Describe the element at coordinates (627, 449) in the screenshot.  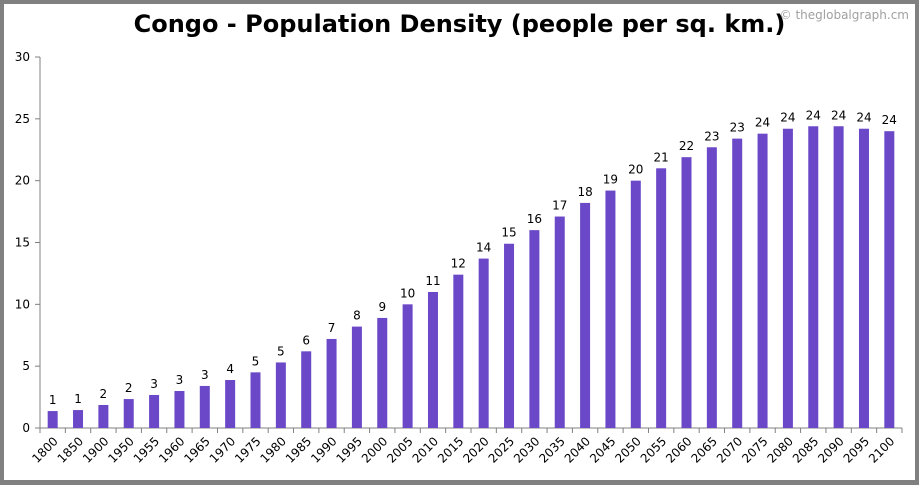
I see `x-tick-label: 2050` at that location.